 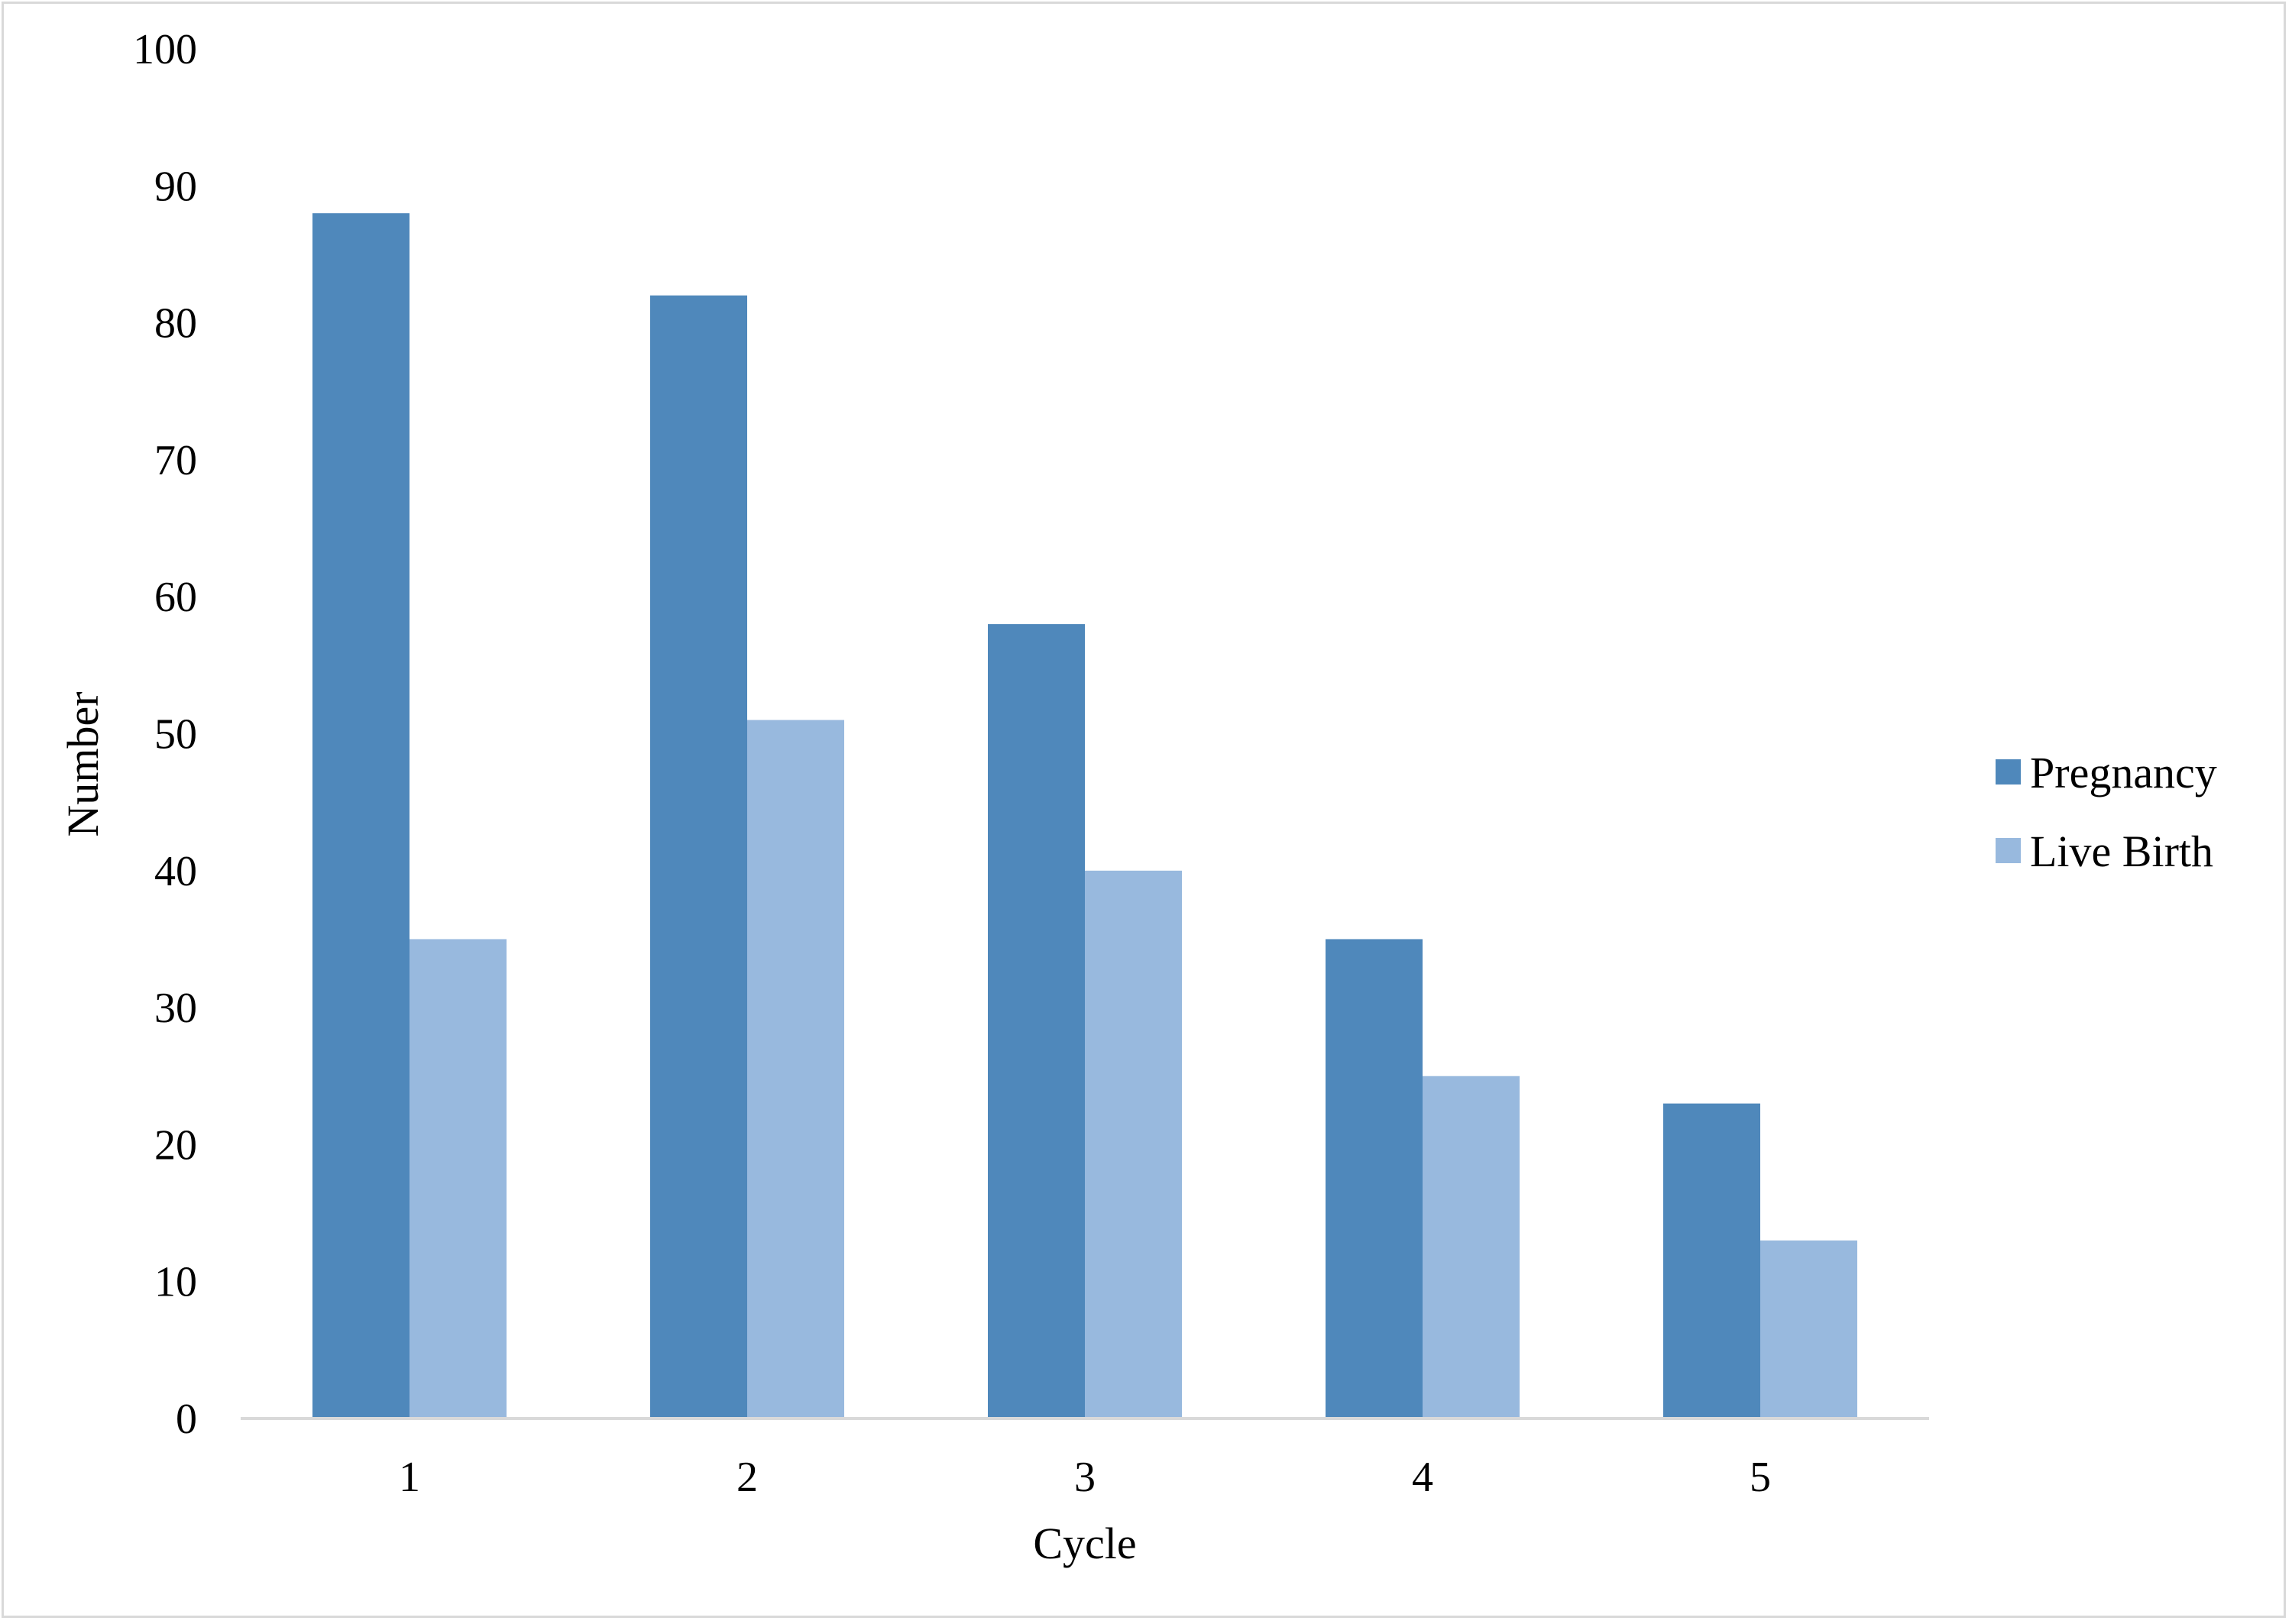 What do you see at coordinates (175, 460) in the screenshot?
I see `y-tick-label: 70` at bounding box center [175, 460].